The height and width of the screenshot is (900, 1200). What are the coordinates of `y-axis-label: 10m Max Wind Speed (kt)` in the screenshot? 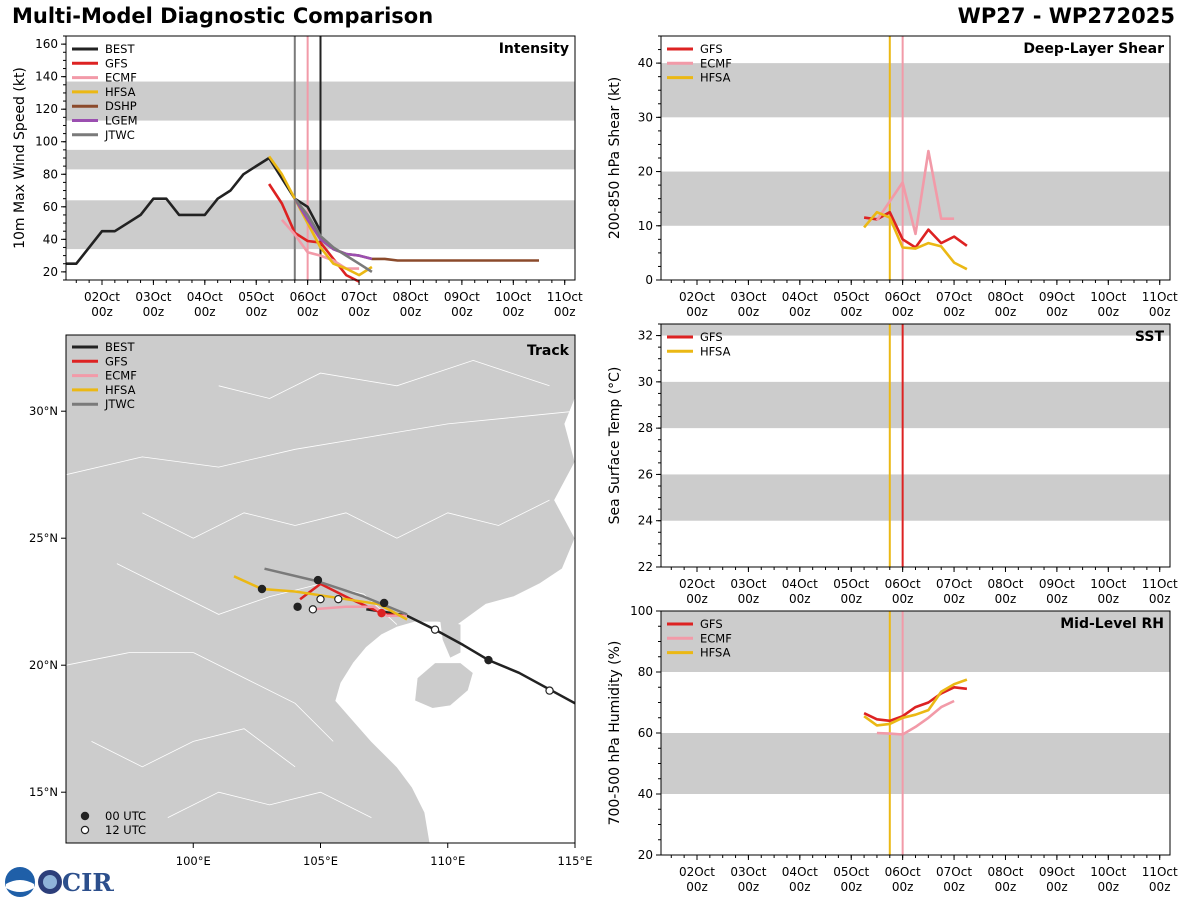 It's located at (20, 158).